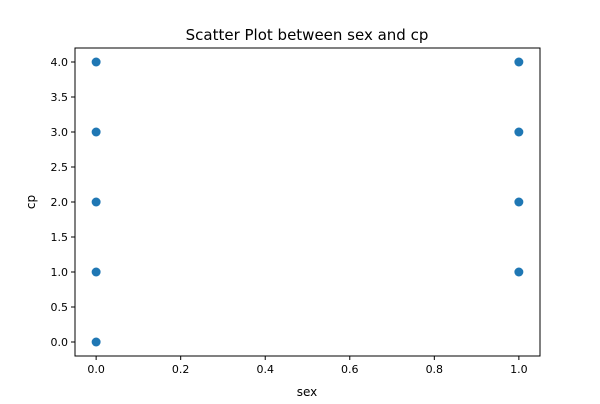 The image size is (600, 404). What do you see at coordinates (435, 369) in the screenshot?
I see `x-tick-label: 0.8` at bounding box center [435, 369].